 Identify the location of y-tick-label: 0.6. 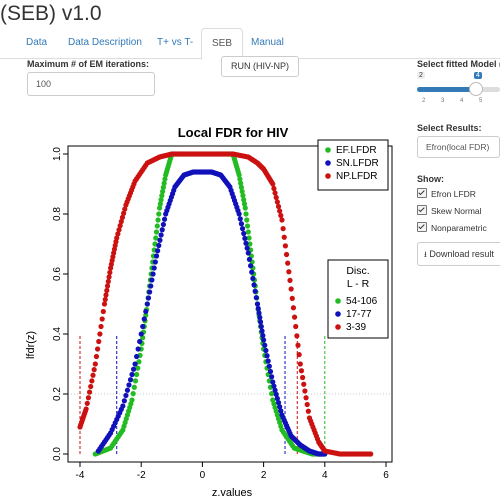
(57, 274).